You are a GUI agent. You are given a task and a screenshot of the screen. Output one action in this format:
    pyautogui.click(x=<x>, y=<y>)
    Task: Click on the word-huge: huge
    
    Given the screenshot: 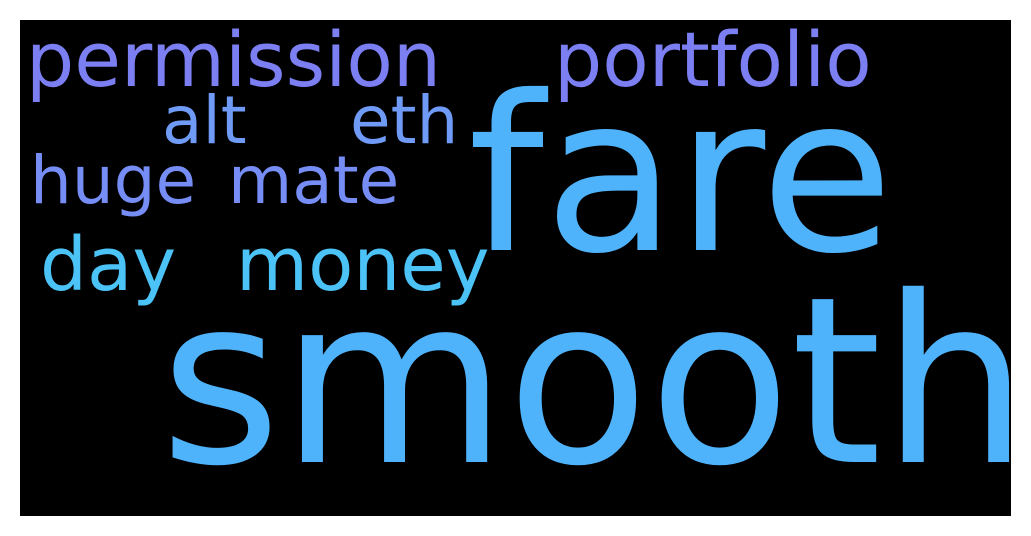 What is the action you would take?
    pyautogui.click(x=113, y=180)
    